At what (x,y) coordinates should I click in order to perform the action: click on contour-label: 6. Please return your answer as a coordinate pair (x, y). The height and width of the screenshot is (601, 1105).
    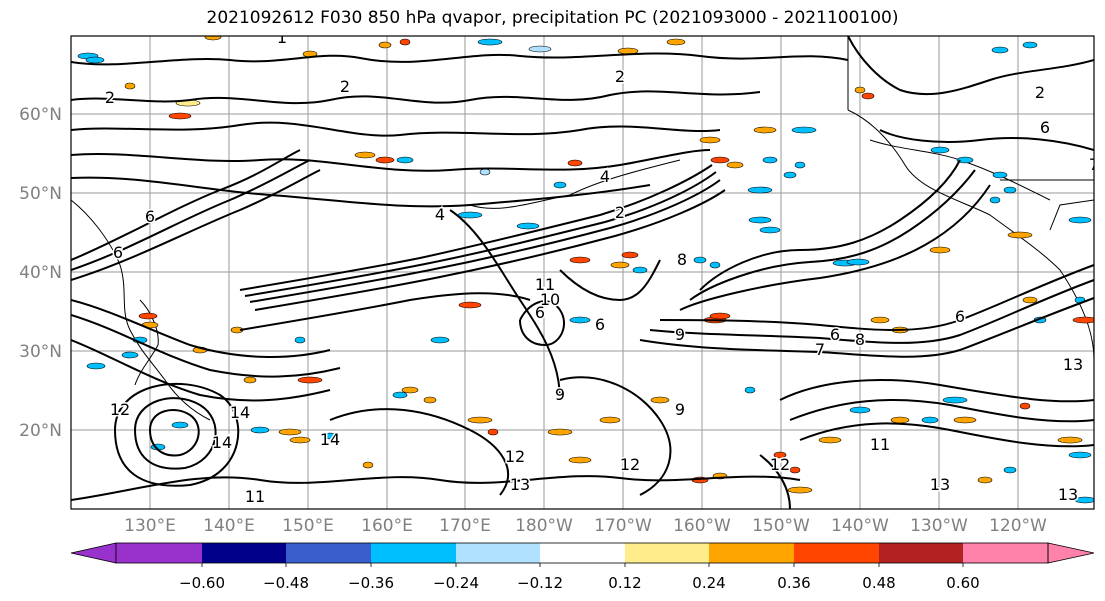
    Looking at the image, I should click on (540, 312).